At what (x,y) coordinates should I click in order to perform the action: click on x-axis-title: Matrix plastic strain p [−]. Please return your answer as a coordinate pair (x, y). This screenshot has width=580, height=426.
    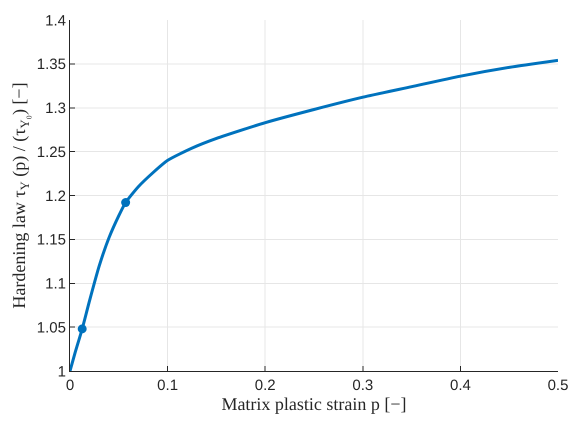
    Looking at the image, I should click on (314, 404).